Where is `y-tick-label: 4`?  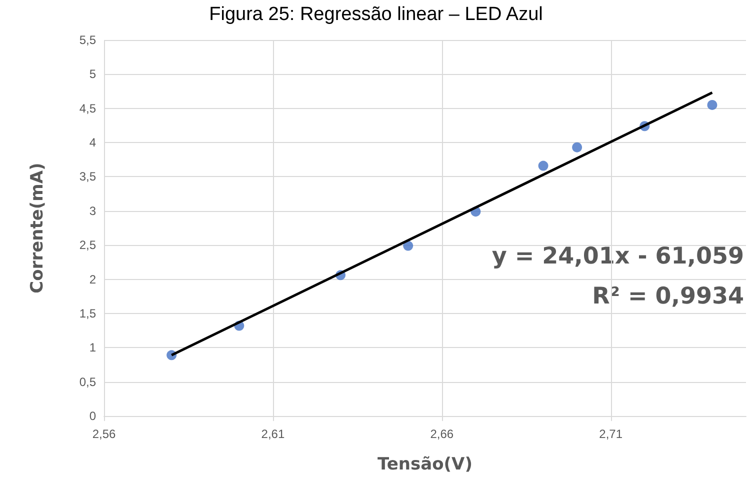
y-tick-label: 4 is located at coordinates (92, 143).